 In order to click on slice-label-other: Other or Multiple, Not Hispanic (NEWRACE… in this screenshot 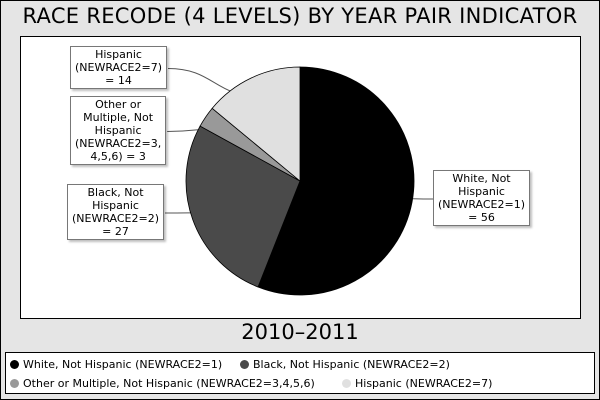, I will do `click(118, 130)`.